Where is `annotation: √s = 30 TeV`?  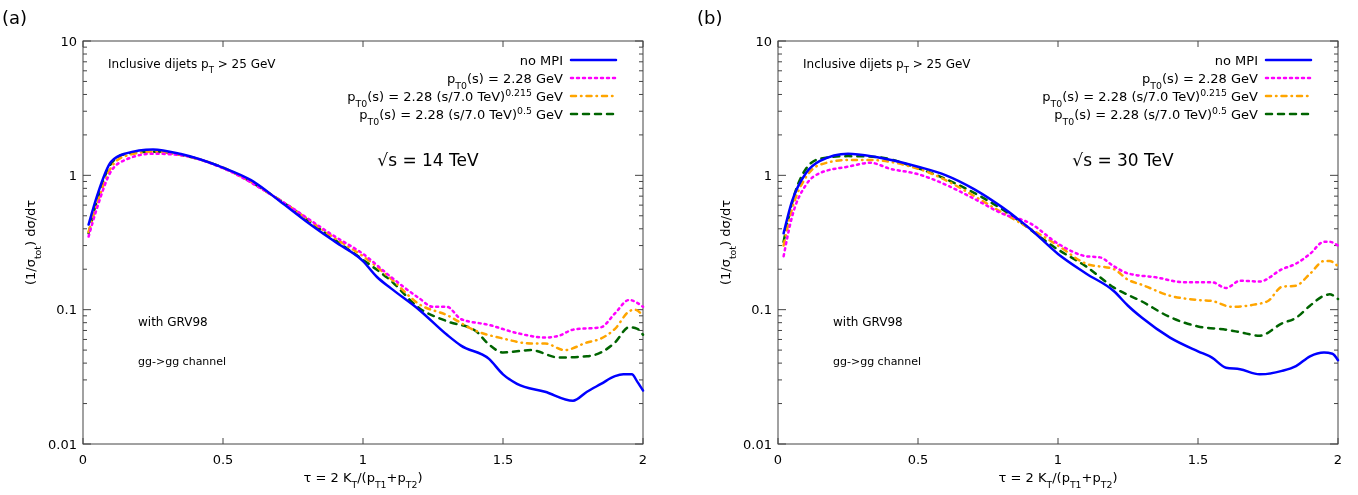
annotation: √s = 30 TeV is located at coordinates (1123, 160).